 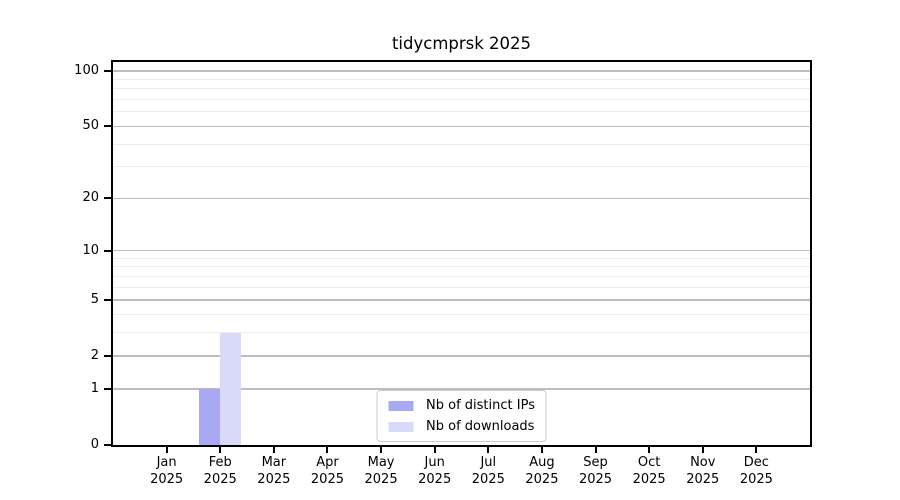 What do you see at coordinates (435, 471) in the screenshot?
I see `x-tick-label: Jun 2025` at bounding box center [435, 471].